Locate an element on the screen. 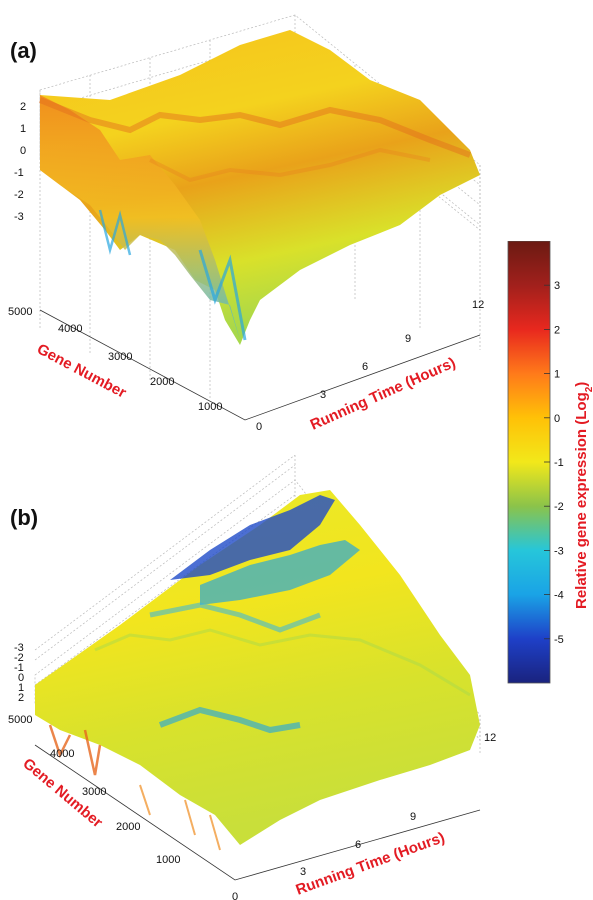  panel-a-label: (a) is located at coordinates (23, 50).